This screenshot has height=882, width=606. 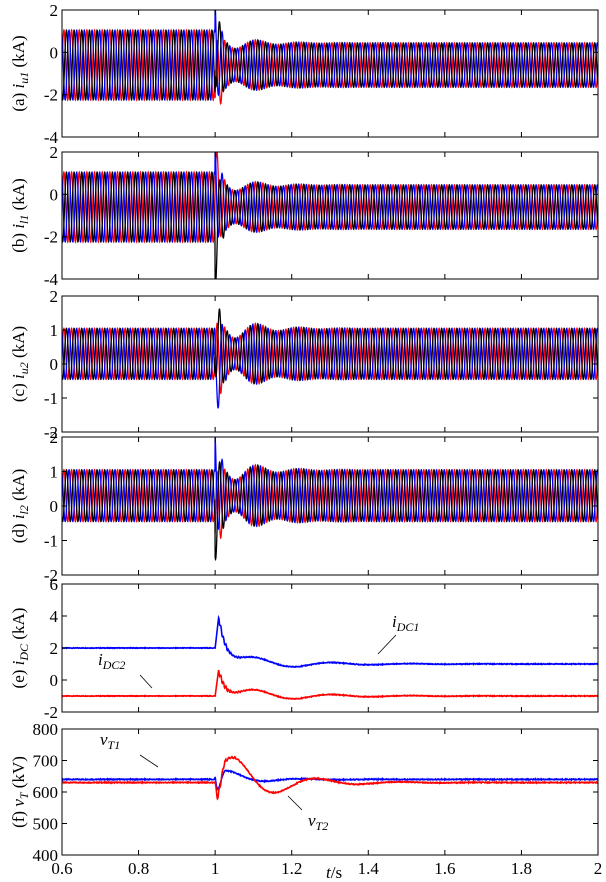 What do you see at coordinates (20, 364) in the screenshot?
I see `y-axis-label-c: (c) iu2 (kA)` at bounding box center [20, 364].